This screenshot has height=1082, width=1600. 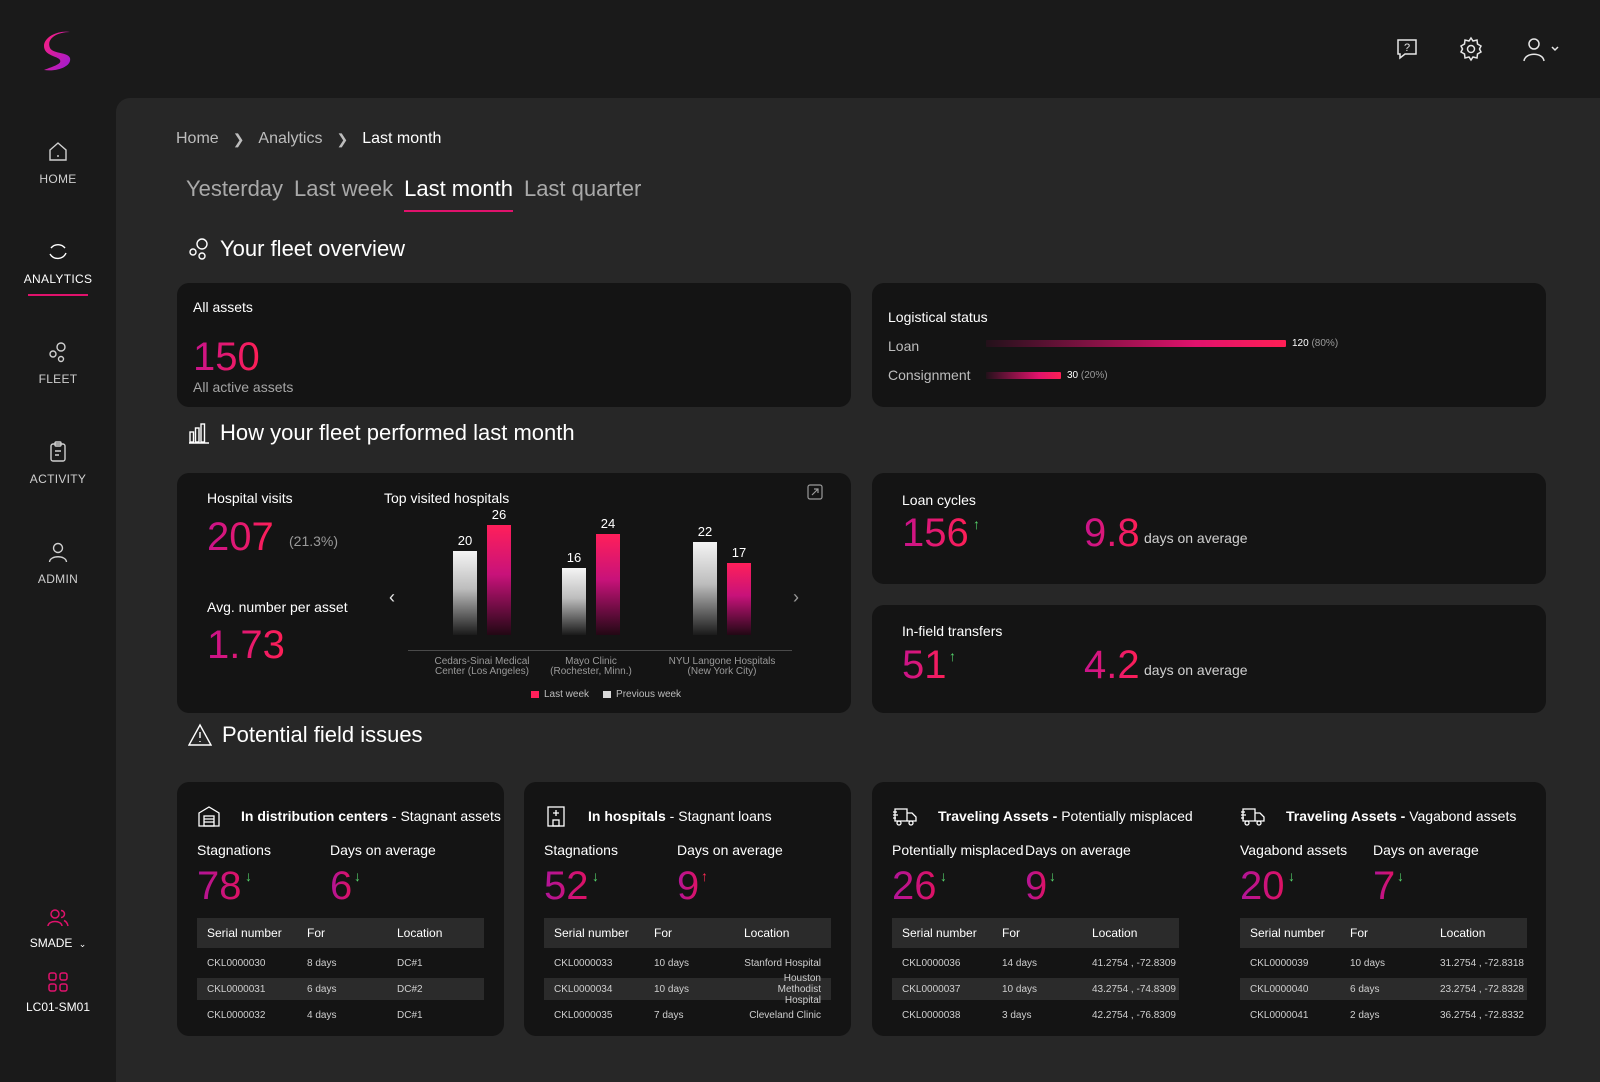 What do you see at coordinates (931, 989) in the screenshot?
I see `cell-serial: CKL0000037` at bounding box center [931, 989].